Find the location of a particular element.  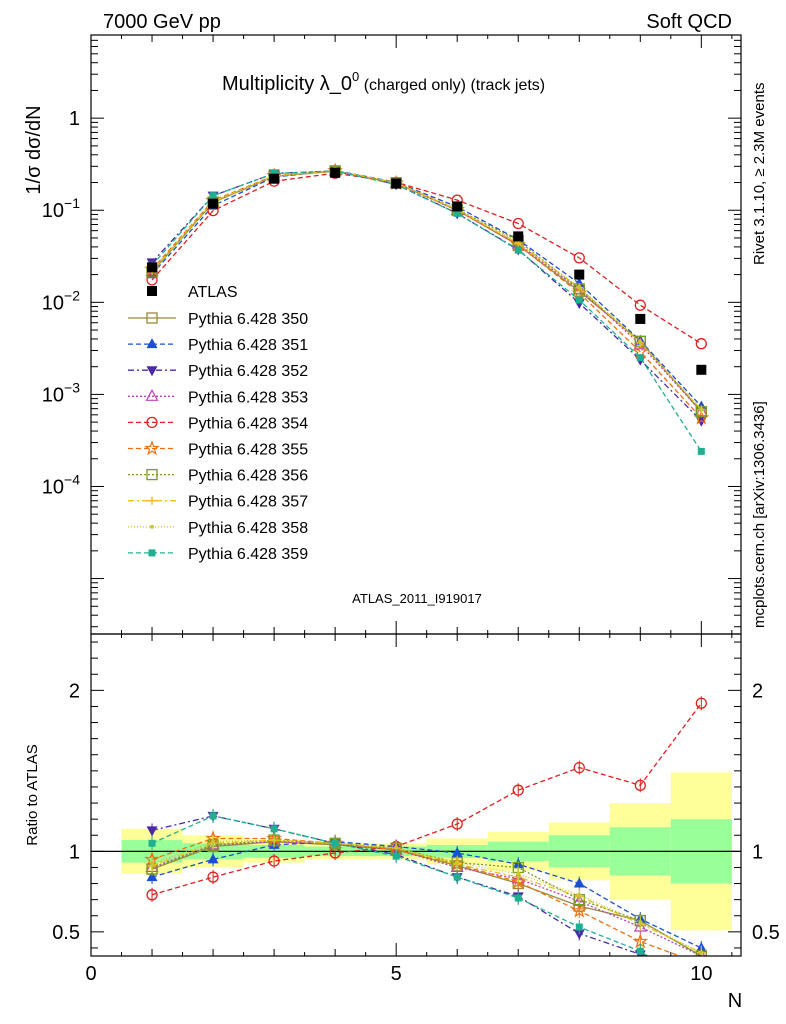

legend-label-352: Pythia 6.428 352 is located at coordinates (248, 371).